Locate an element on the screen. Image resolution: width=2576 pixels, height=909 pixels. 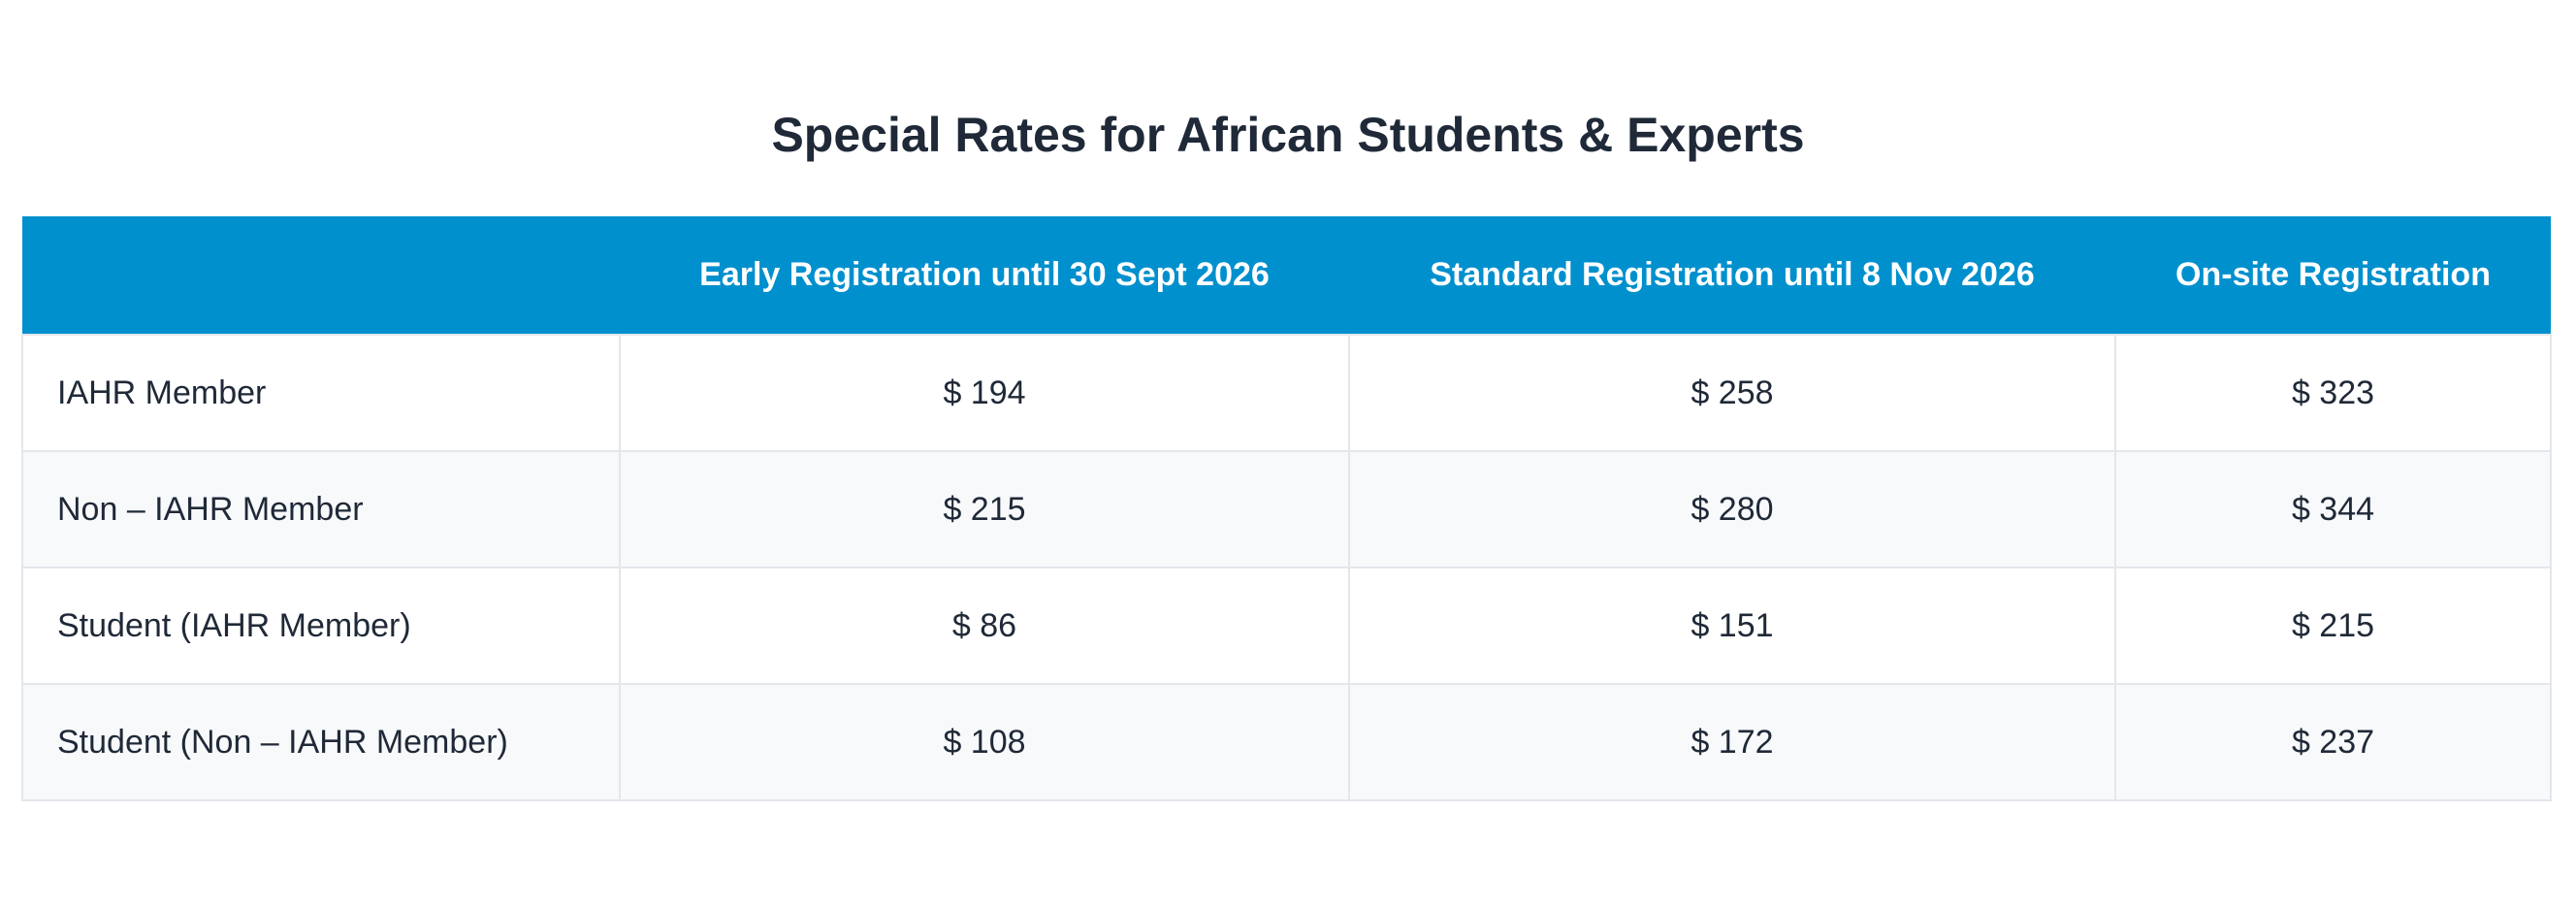
row-label: Student (IAHR Member) is located at coordinates (321, 626).